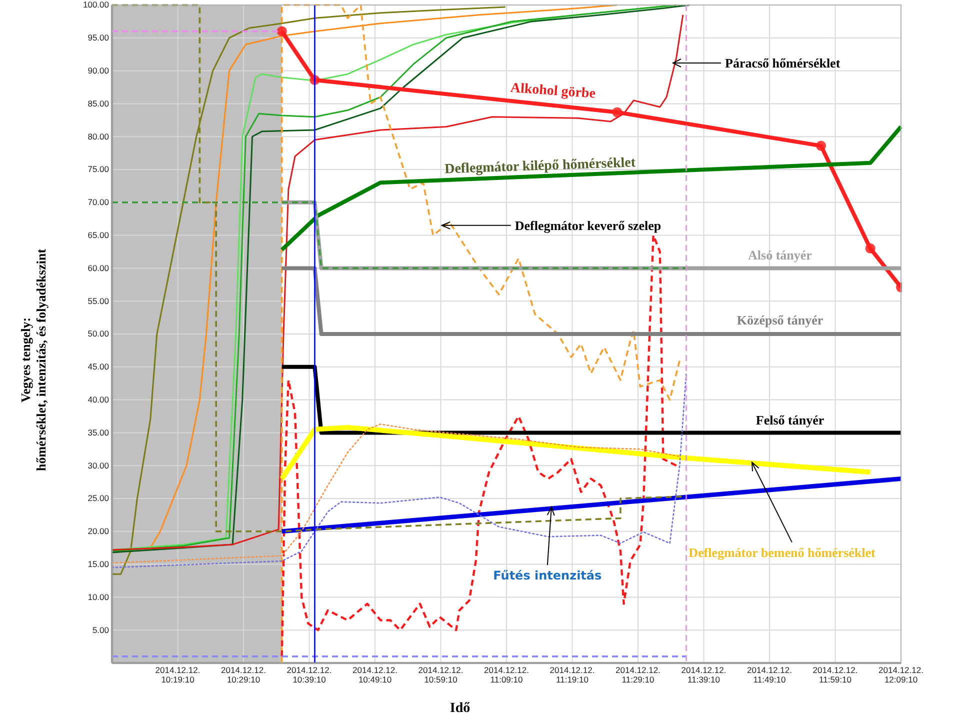 The height and width of the screenshot is (720, 960). What do you see at coordinates (460, 708) in the screenshot?
I see `x-axis-title: Idő` at bounding box center [460, 708].